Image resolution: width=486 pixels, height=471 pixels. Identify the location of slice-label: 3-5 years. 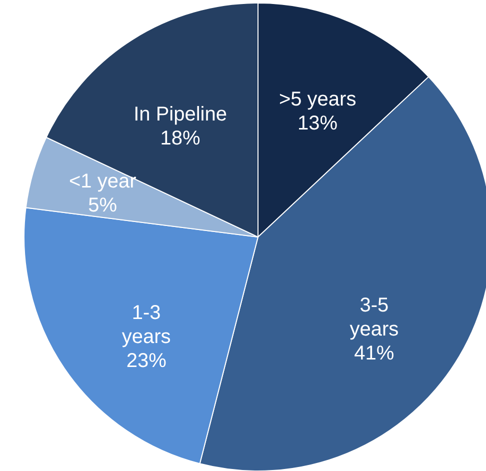
(374, 317).